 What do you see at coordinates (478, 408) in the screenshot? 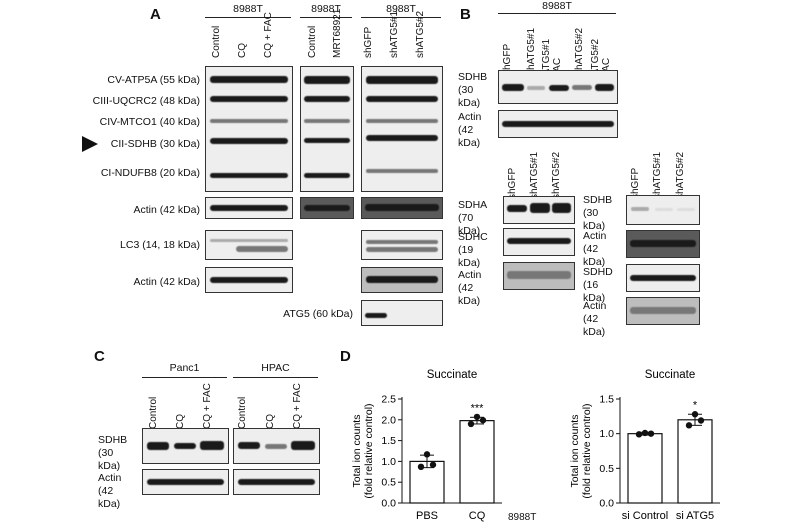
I see `significance-label: ***` at bounding box center [478, 408].